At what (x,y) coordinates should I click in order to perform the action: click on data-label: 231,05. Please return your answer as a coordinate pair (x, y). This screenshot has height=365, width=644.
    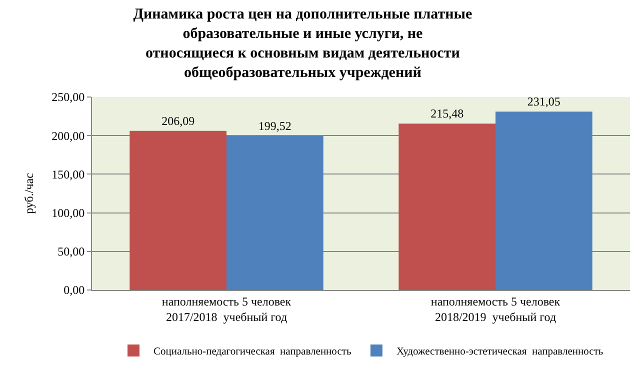
    Looking at the image, I should click on (543, 101).